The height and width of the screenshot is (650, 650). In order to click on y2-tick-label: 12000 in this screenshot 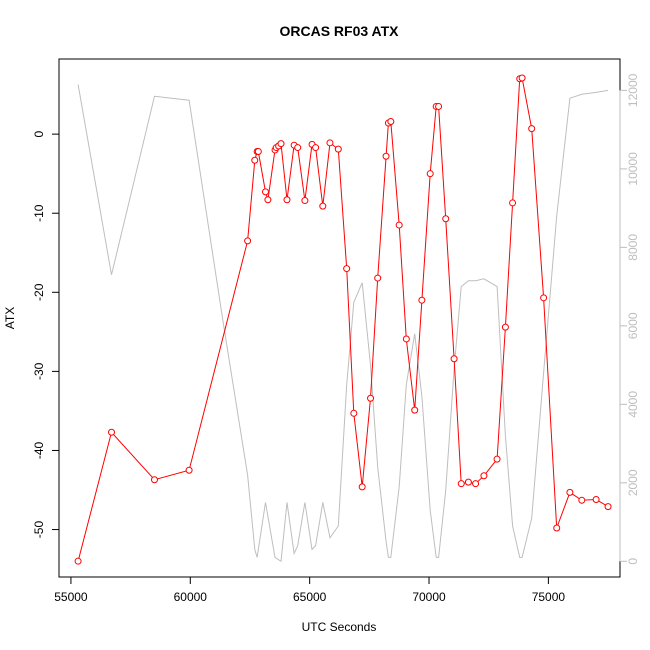, I will do `click(633, 90)`.